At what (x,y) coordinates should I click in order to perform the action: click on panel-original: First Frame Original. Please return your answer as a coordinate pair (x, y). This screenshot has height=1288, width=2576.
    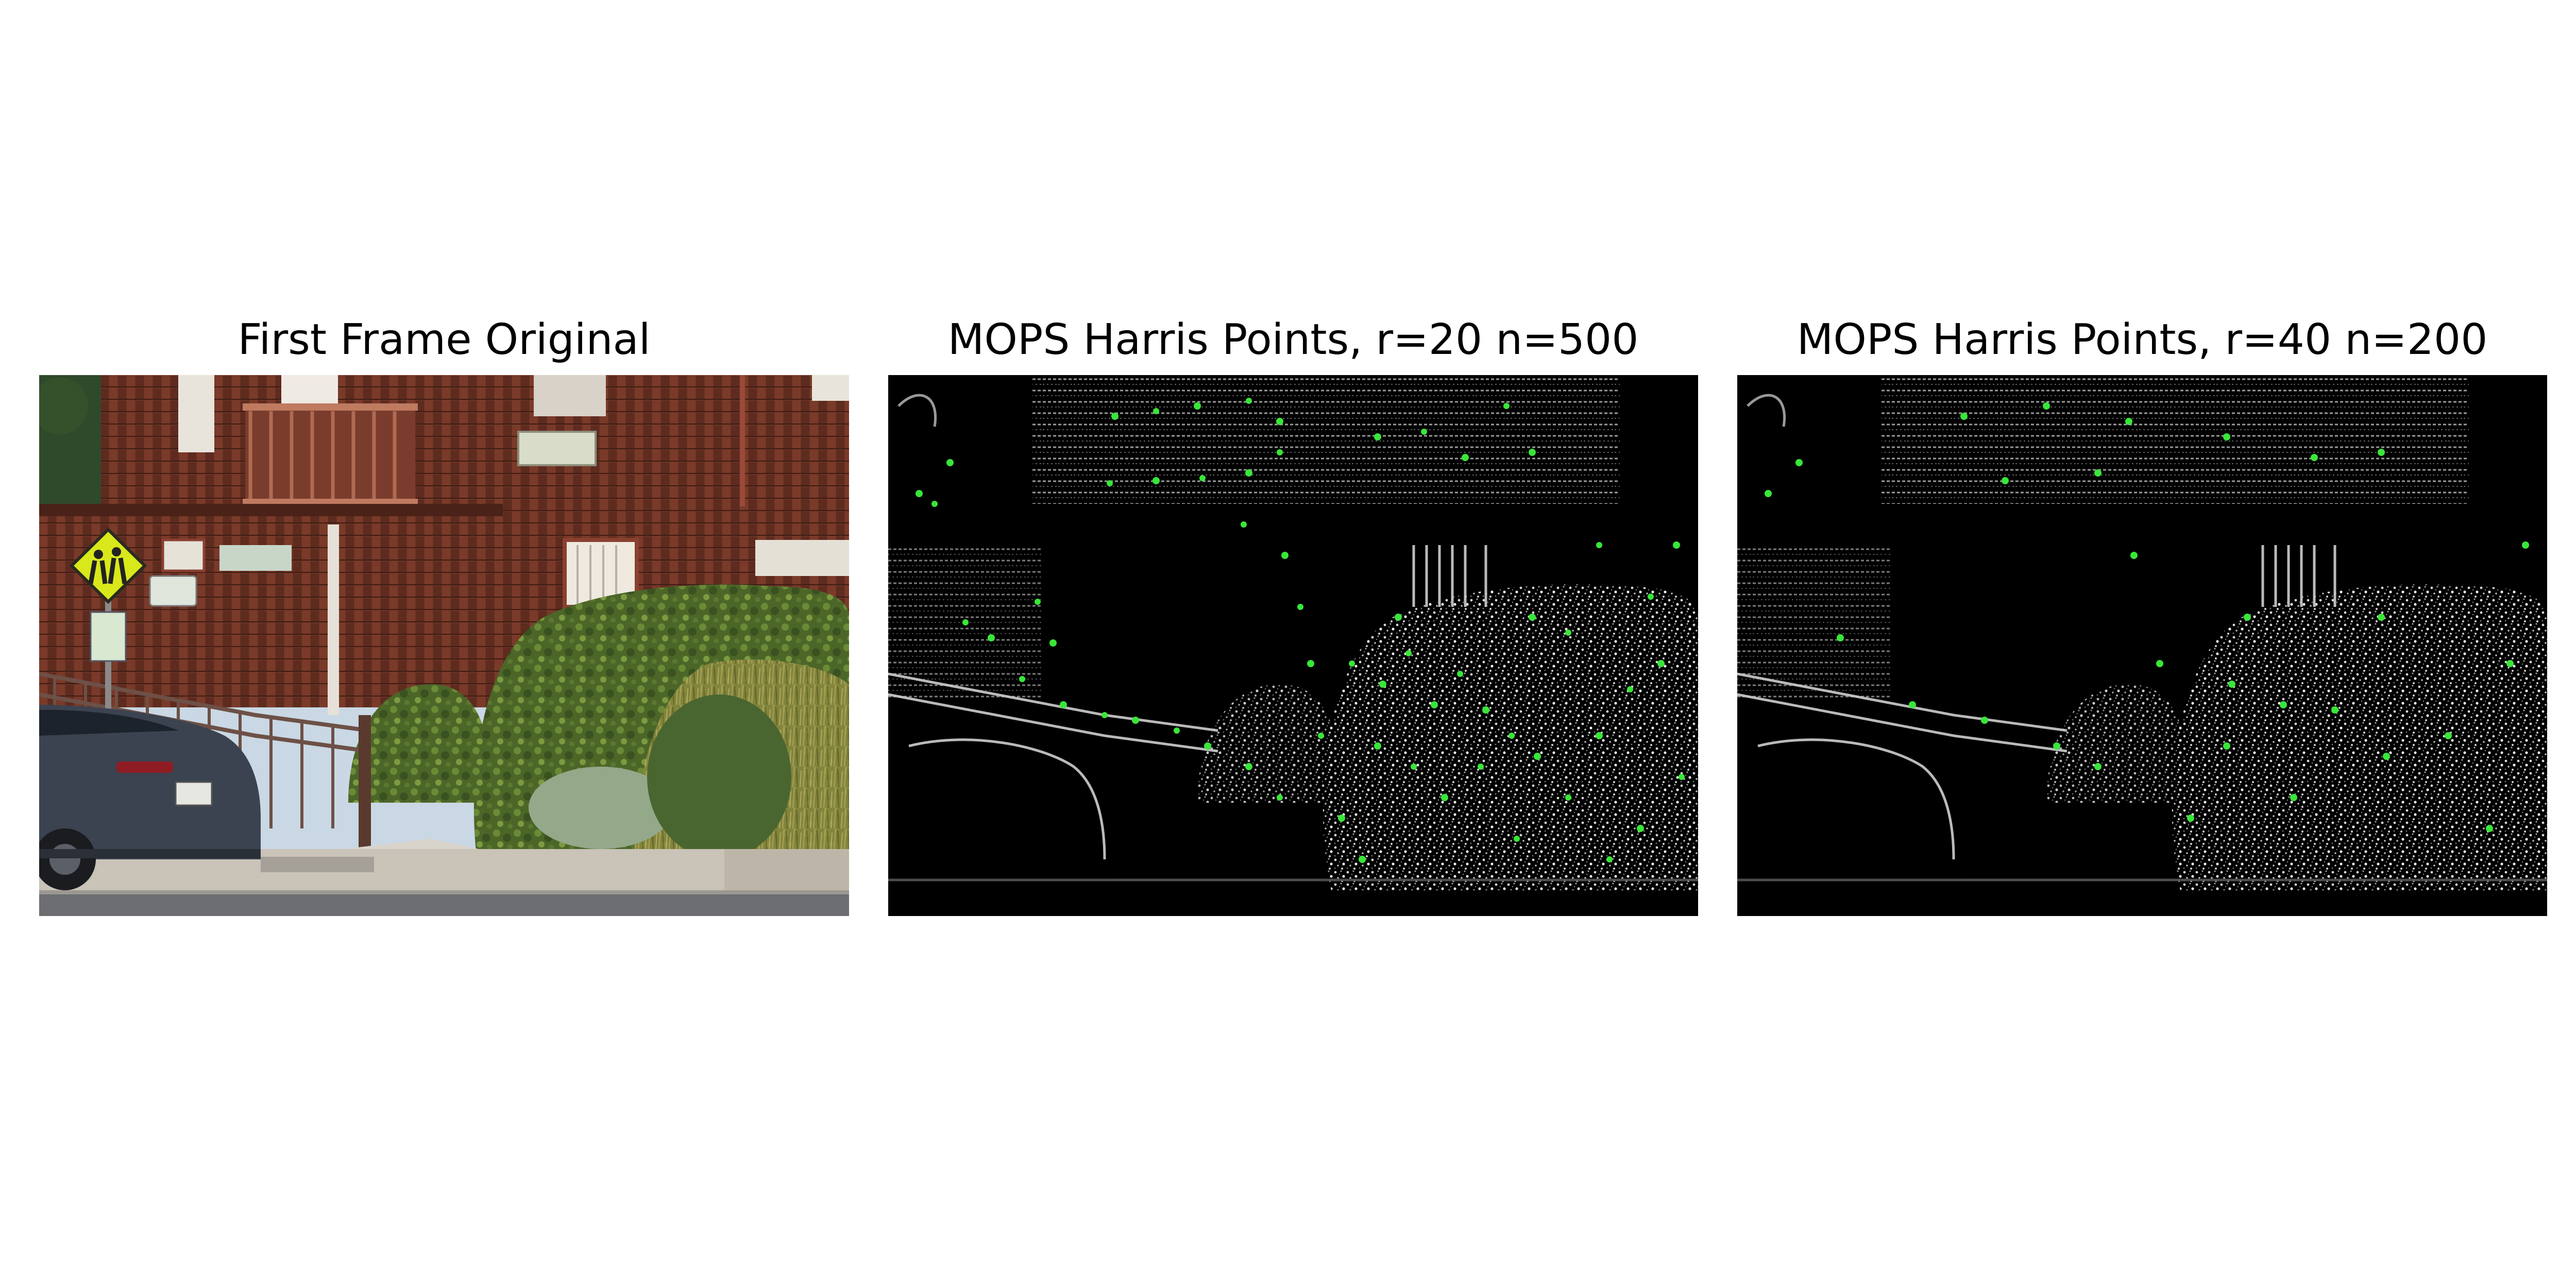
    Looking at the image, I should click on (444, 615).